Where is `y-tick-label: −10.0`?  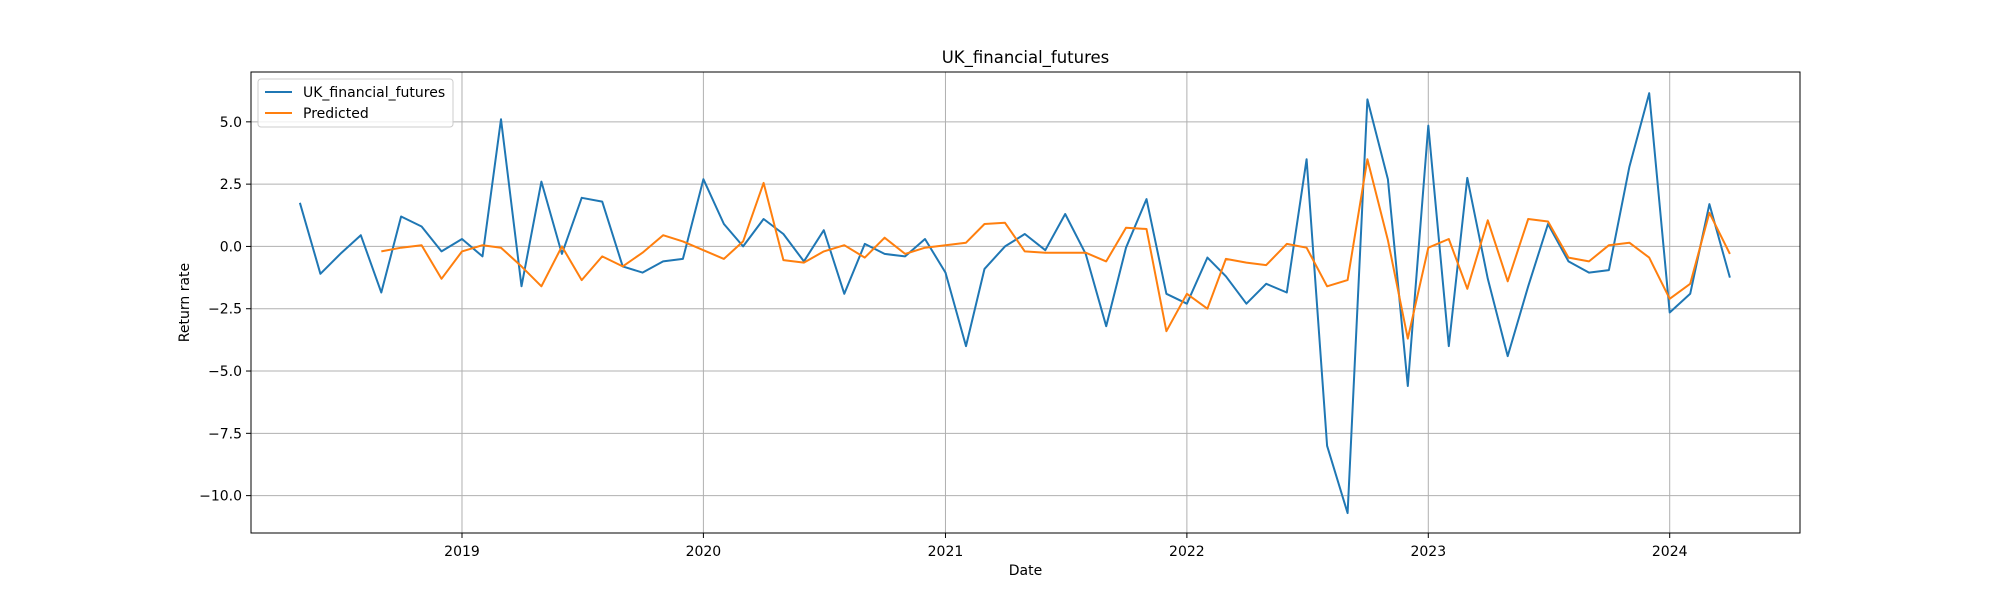 y-tick-label: −10.0 is located at coordinates (220, 497).